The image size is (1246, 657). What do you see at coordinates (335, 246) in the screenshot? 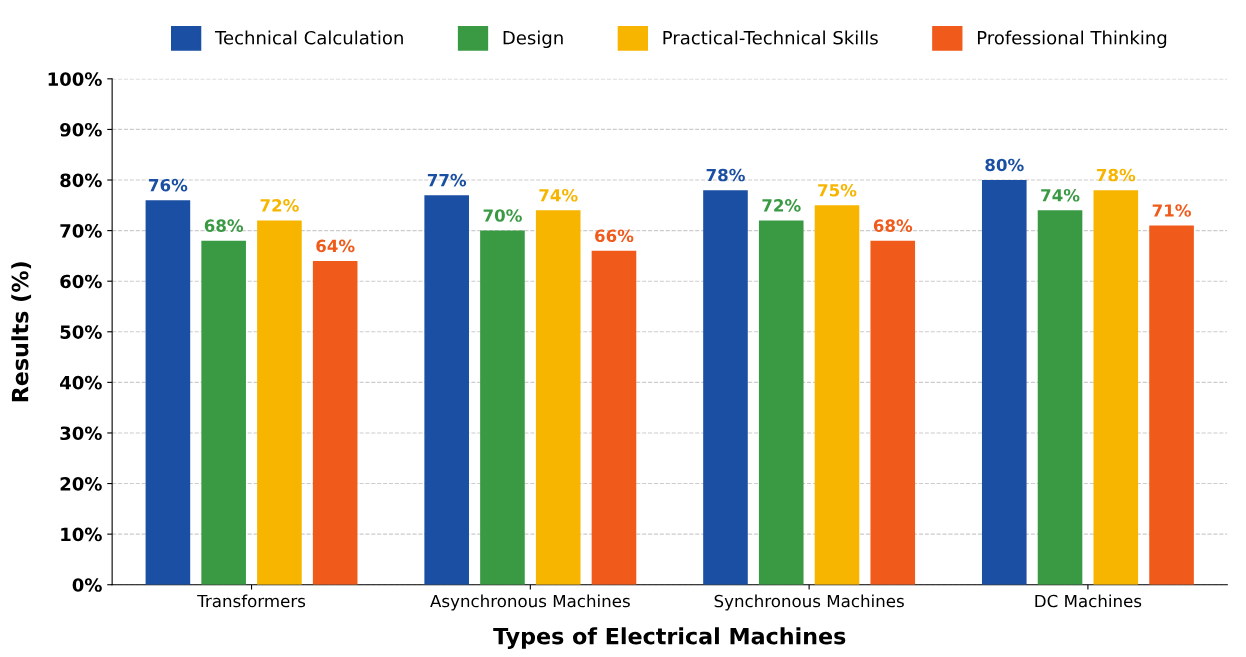
I see `data-label: 64%` at bounding box center [335, 246].